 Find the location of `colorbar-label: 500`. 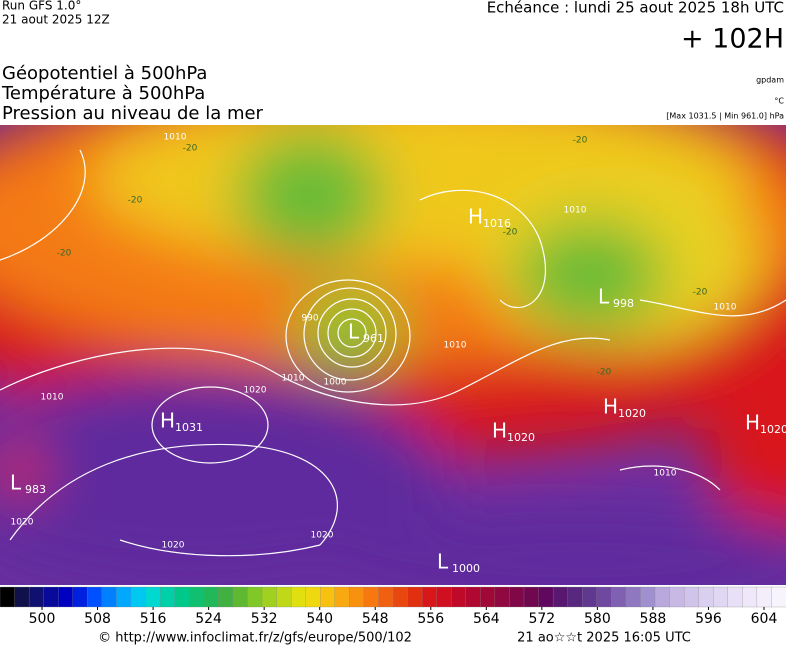

colorbar-label: 500 is located at coordinates (42, 619).